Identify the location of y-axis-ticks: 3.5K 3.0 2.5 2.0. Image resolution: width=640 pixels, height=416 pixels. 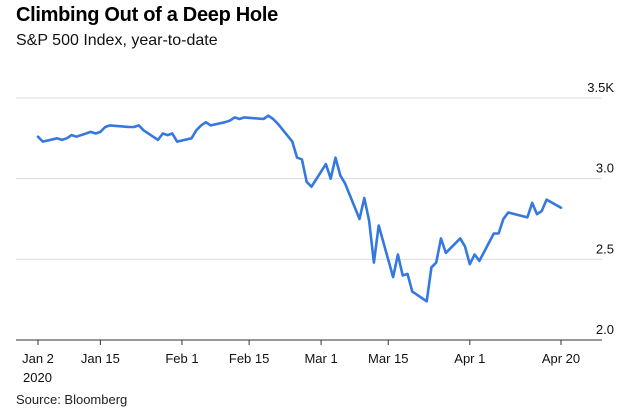
(600, 208).